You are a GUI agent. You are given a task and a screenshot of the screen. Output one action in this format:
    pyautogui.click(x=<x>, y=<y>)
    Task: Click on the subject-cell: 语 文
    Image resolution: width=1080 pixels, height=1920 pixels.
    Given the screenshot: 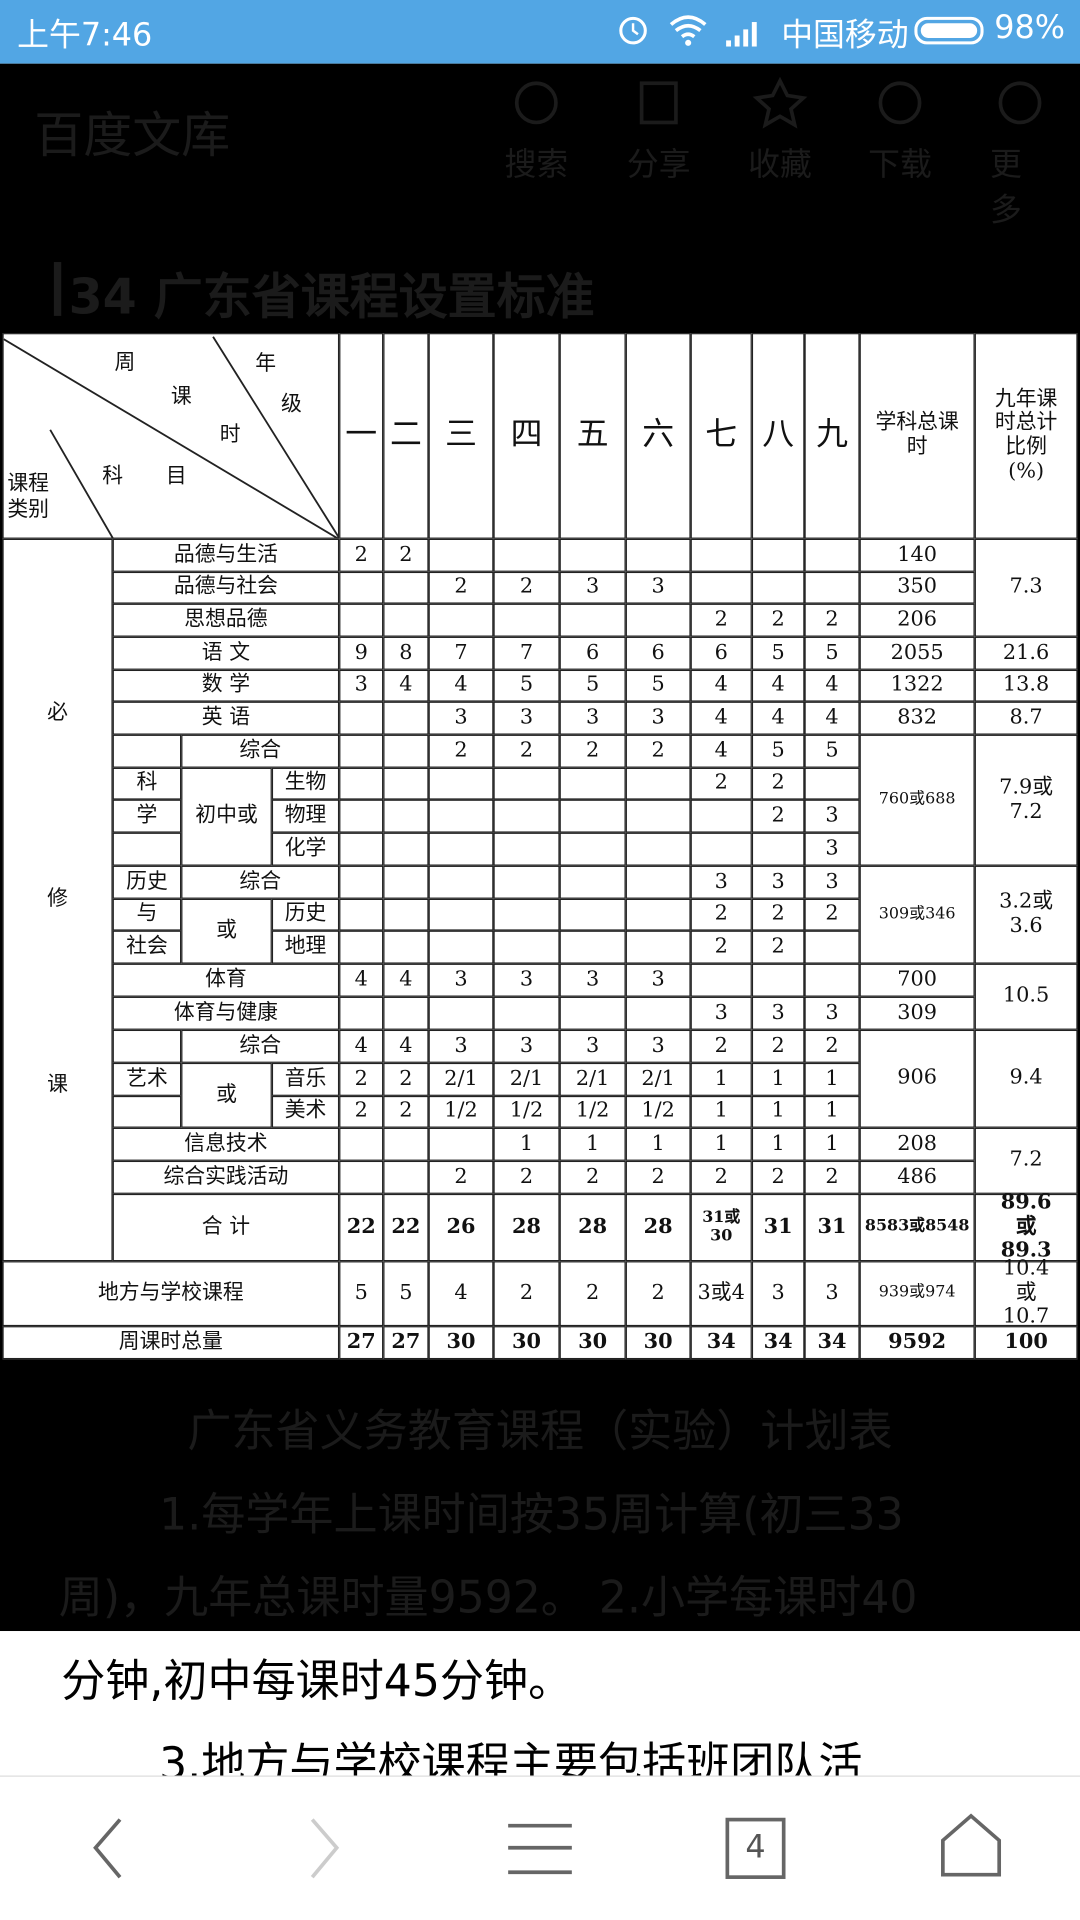 What is the action you would take?
    pyautogui.click(x=226, y=653)
    